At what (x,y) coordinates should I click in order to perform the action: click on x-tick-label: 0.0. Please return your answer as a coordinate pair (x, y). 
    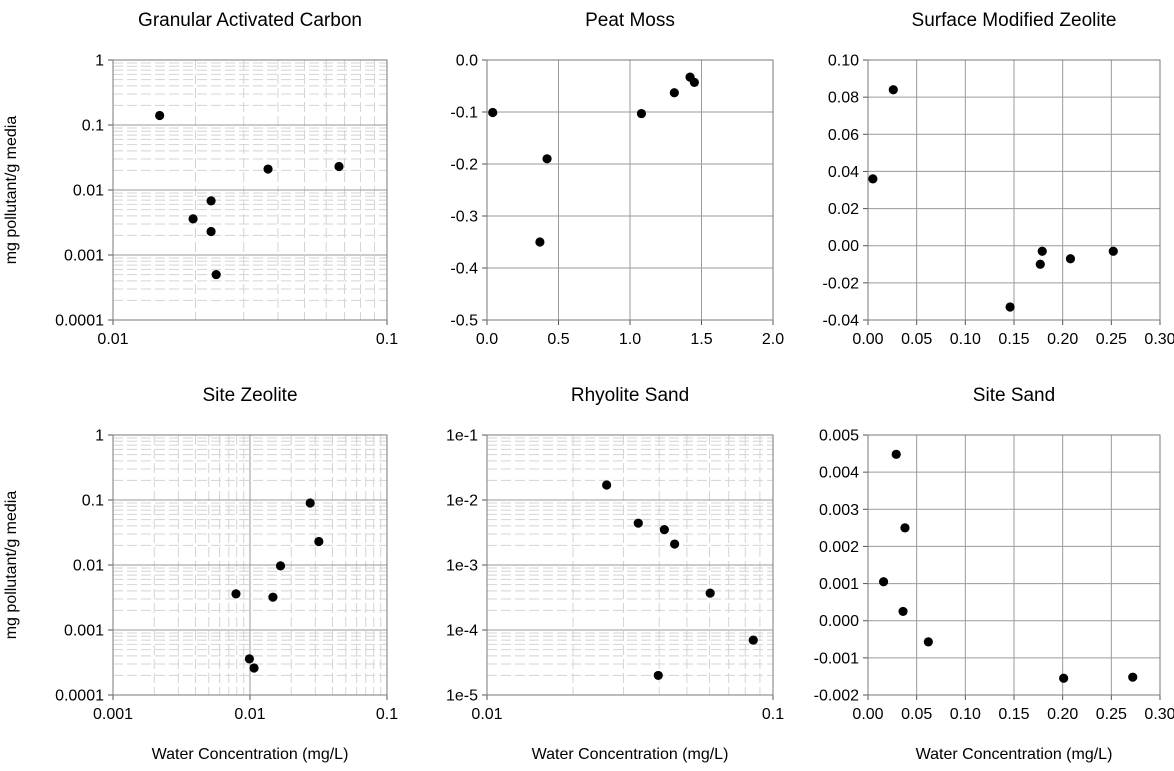
    Looking at the image, I should click on (487, 339).